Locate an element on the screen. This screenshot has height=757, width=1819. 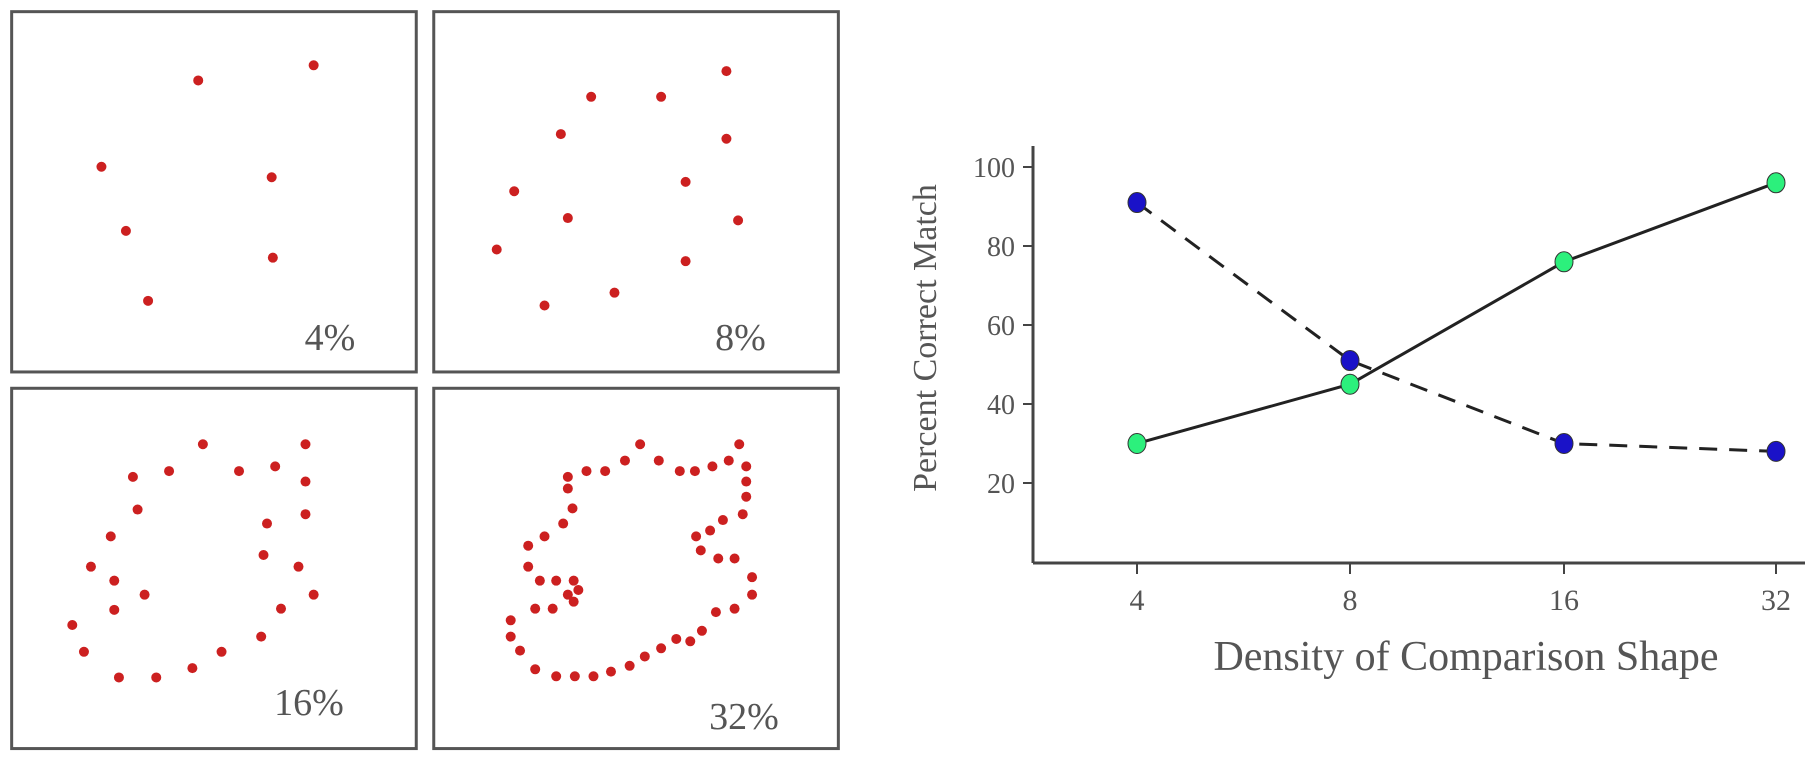
panel-density-label: 8% is located at coordinates (740, 338).